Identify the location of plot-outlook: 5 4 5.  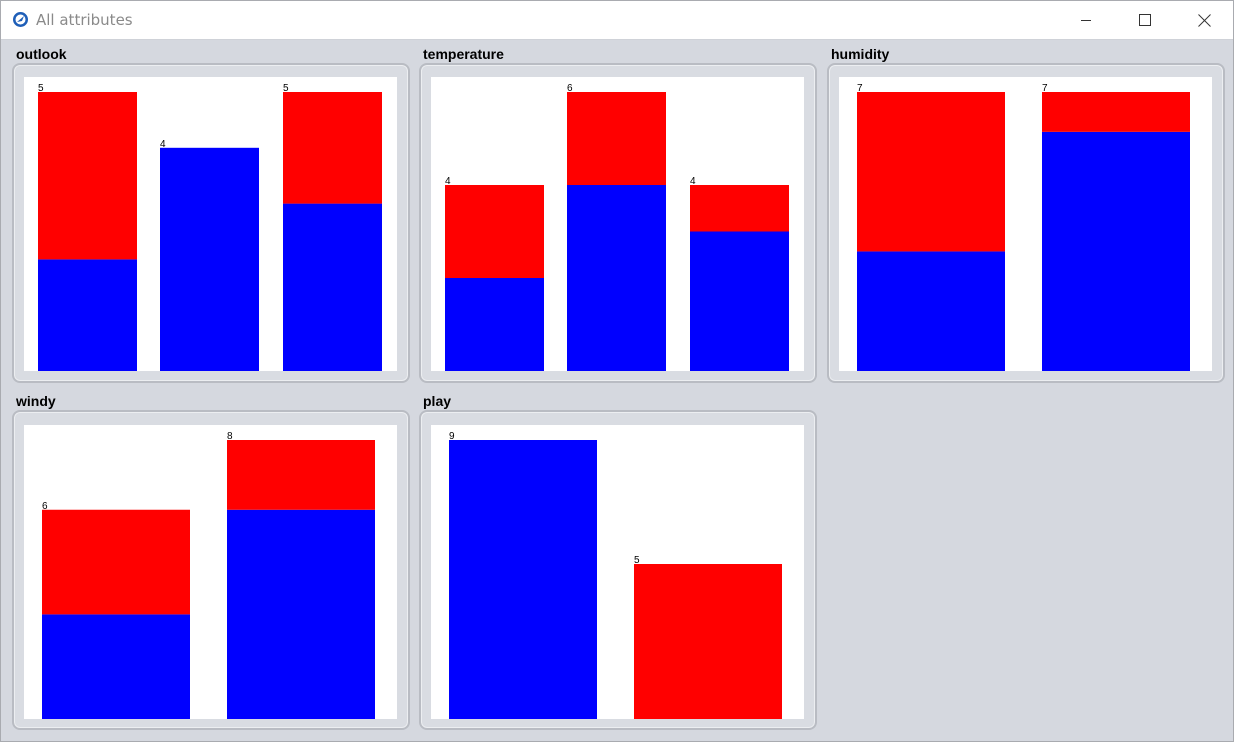
(210, 224).